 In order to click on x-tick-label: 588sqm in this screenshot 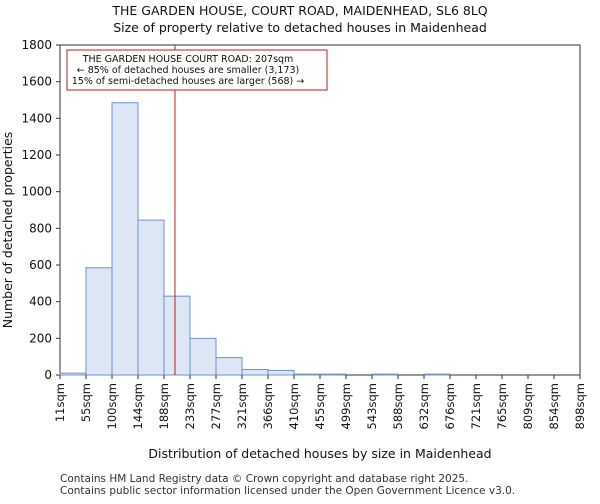, I will do `click(398, 406)`.